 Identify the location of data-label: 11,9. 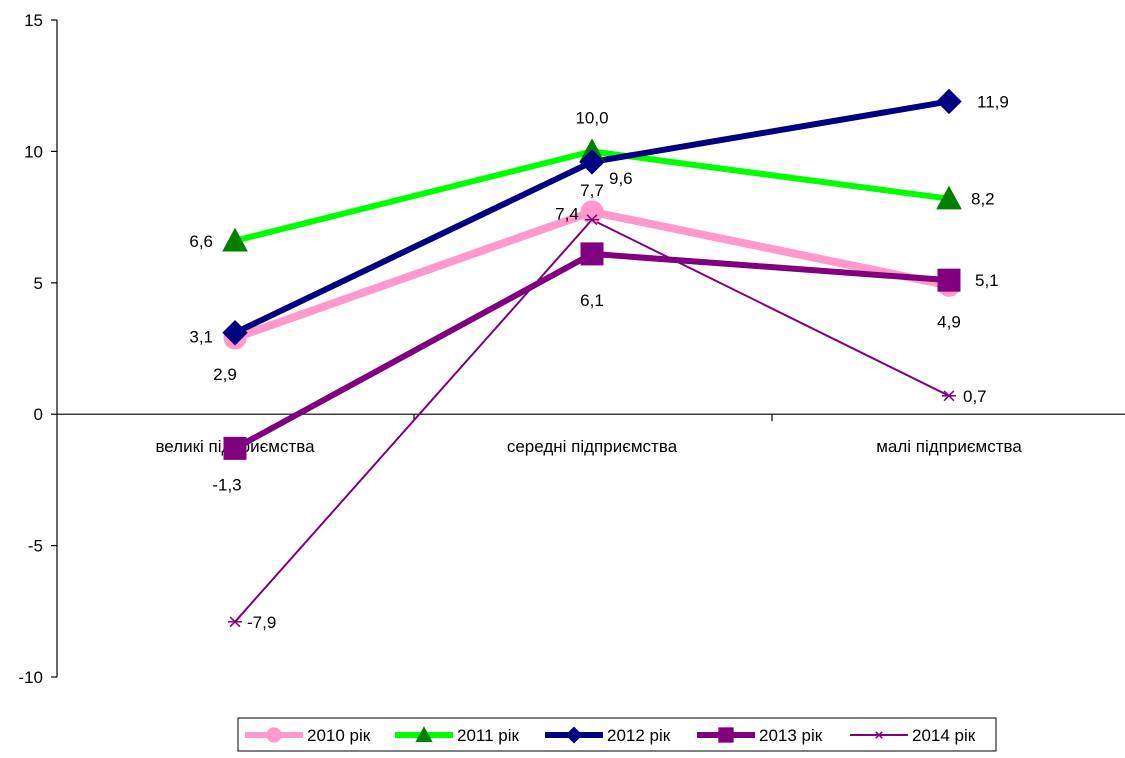
(993, 101).